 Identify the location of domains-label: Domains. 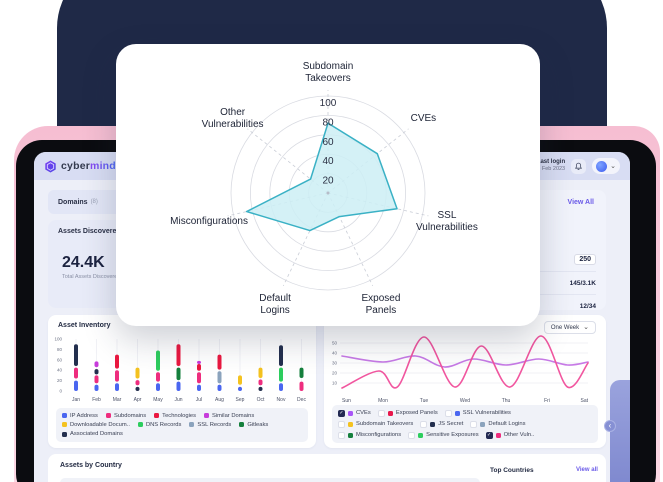
(73, 202).